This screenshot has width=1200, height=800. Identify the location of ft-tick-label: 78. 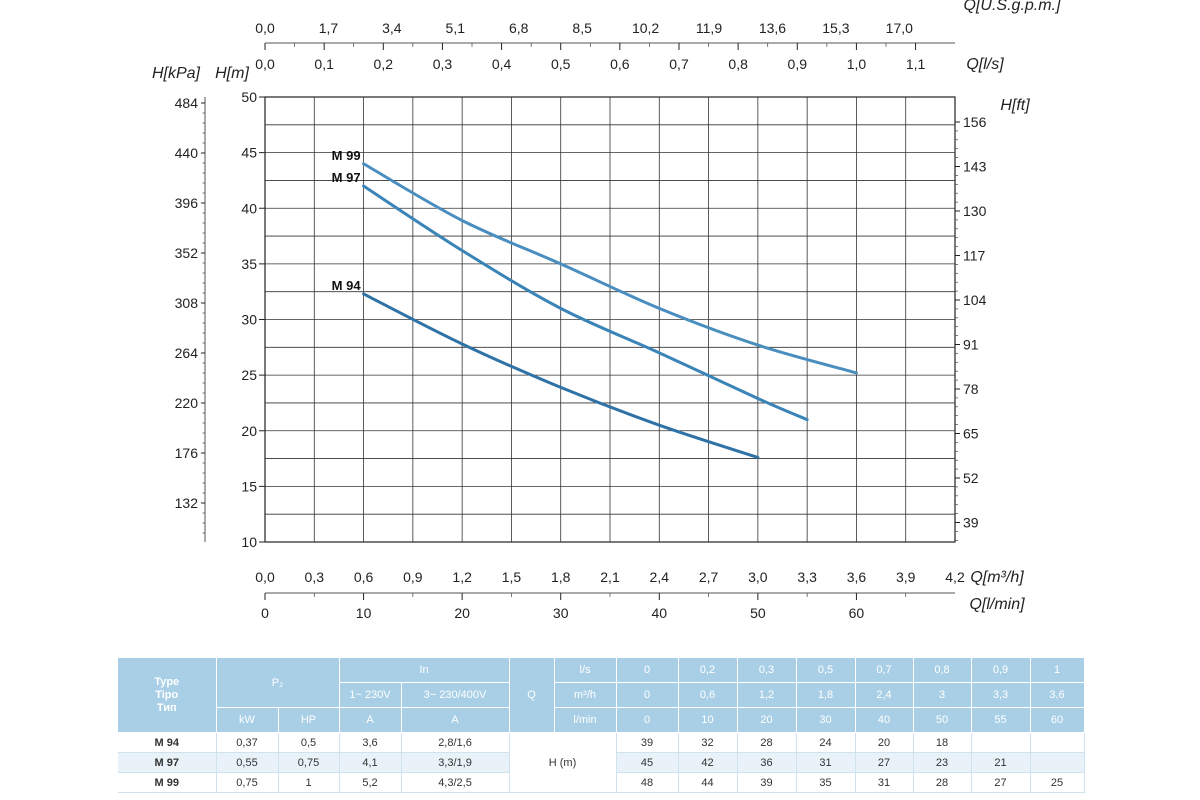
(971, 389).